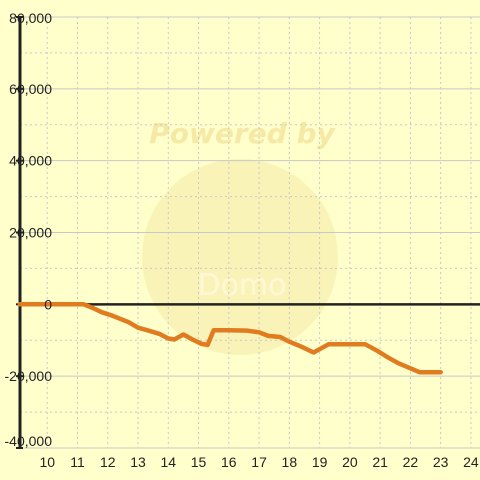 This screenshot has height=480, width=480. Describe the element at coordinates (380, 462) in the screenshot. I see `x-tick-label-21: 21` at that location.